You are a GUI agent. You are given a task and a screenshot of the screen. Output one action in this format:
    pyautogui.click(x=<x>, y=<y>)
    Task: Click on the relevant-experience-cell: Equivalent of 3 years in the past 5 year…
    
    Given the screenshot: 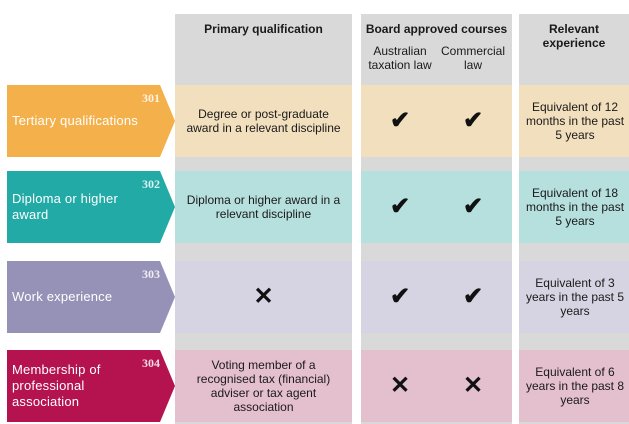 What is the action you would take?
    pyautogui.click(x=575, y=297)
    